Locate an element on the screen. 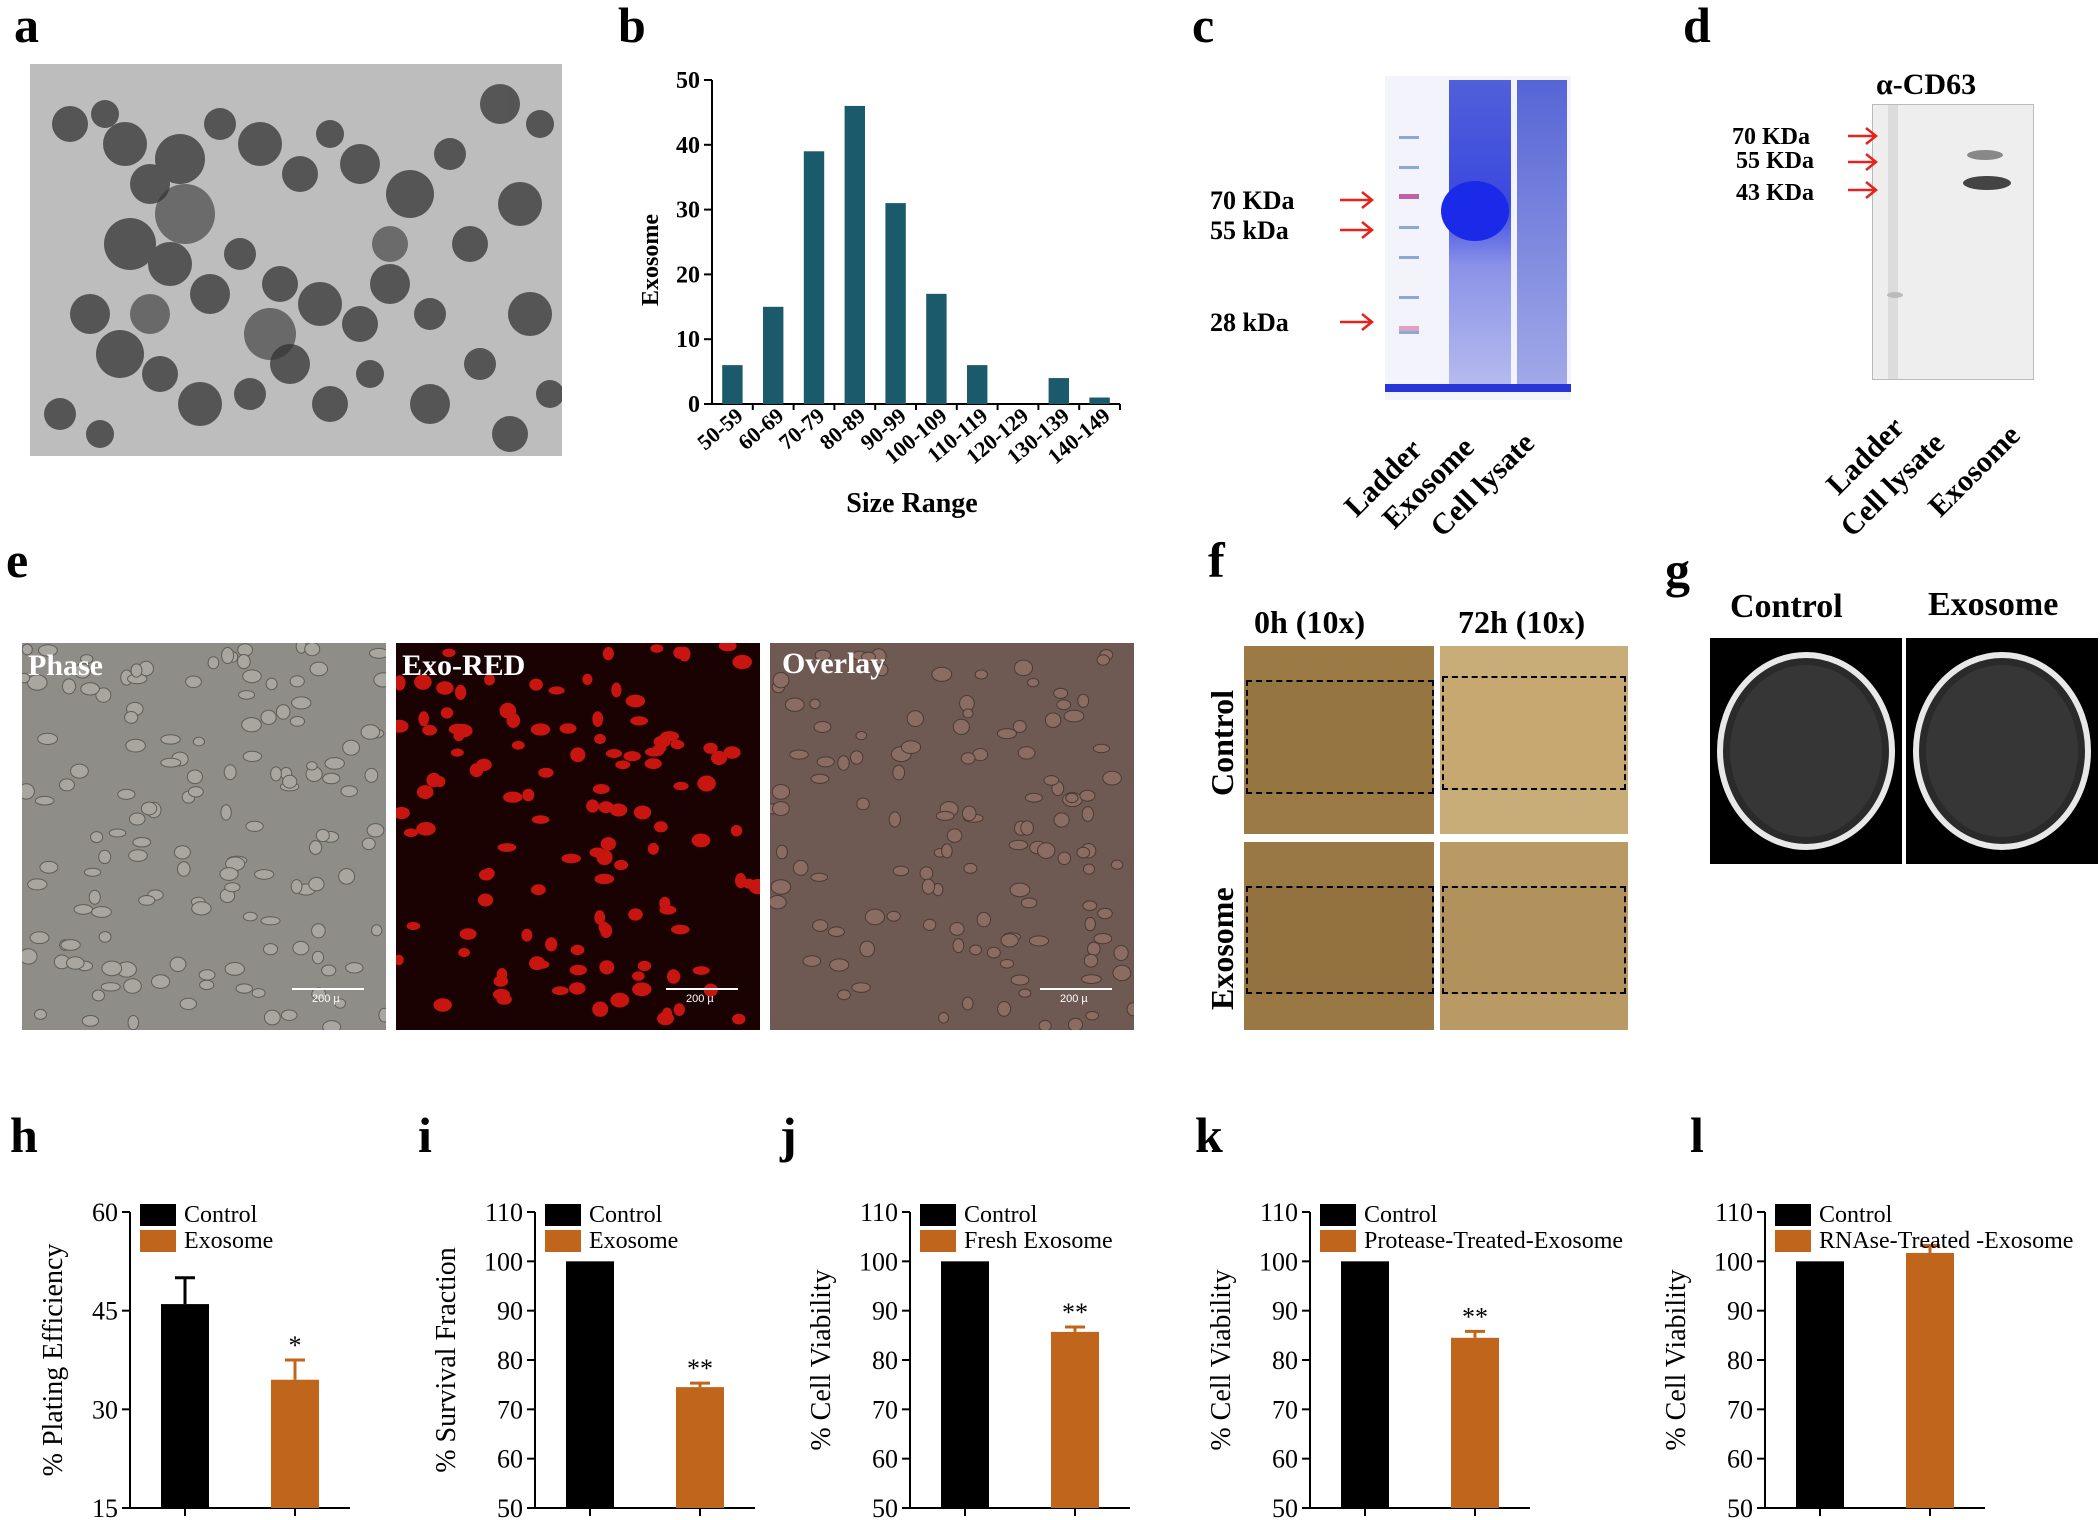 Image resolution: width=2100 pixels, height=1520 pixels. chart-k-bar is located at coordinates (1365, 1384).